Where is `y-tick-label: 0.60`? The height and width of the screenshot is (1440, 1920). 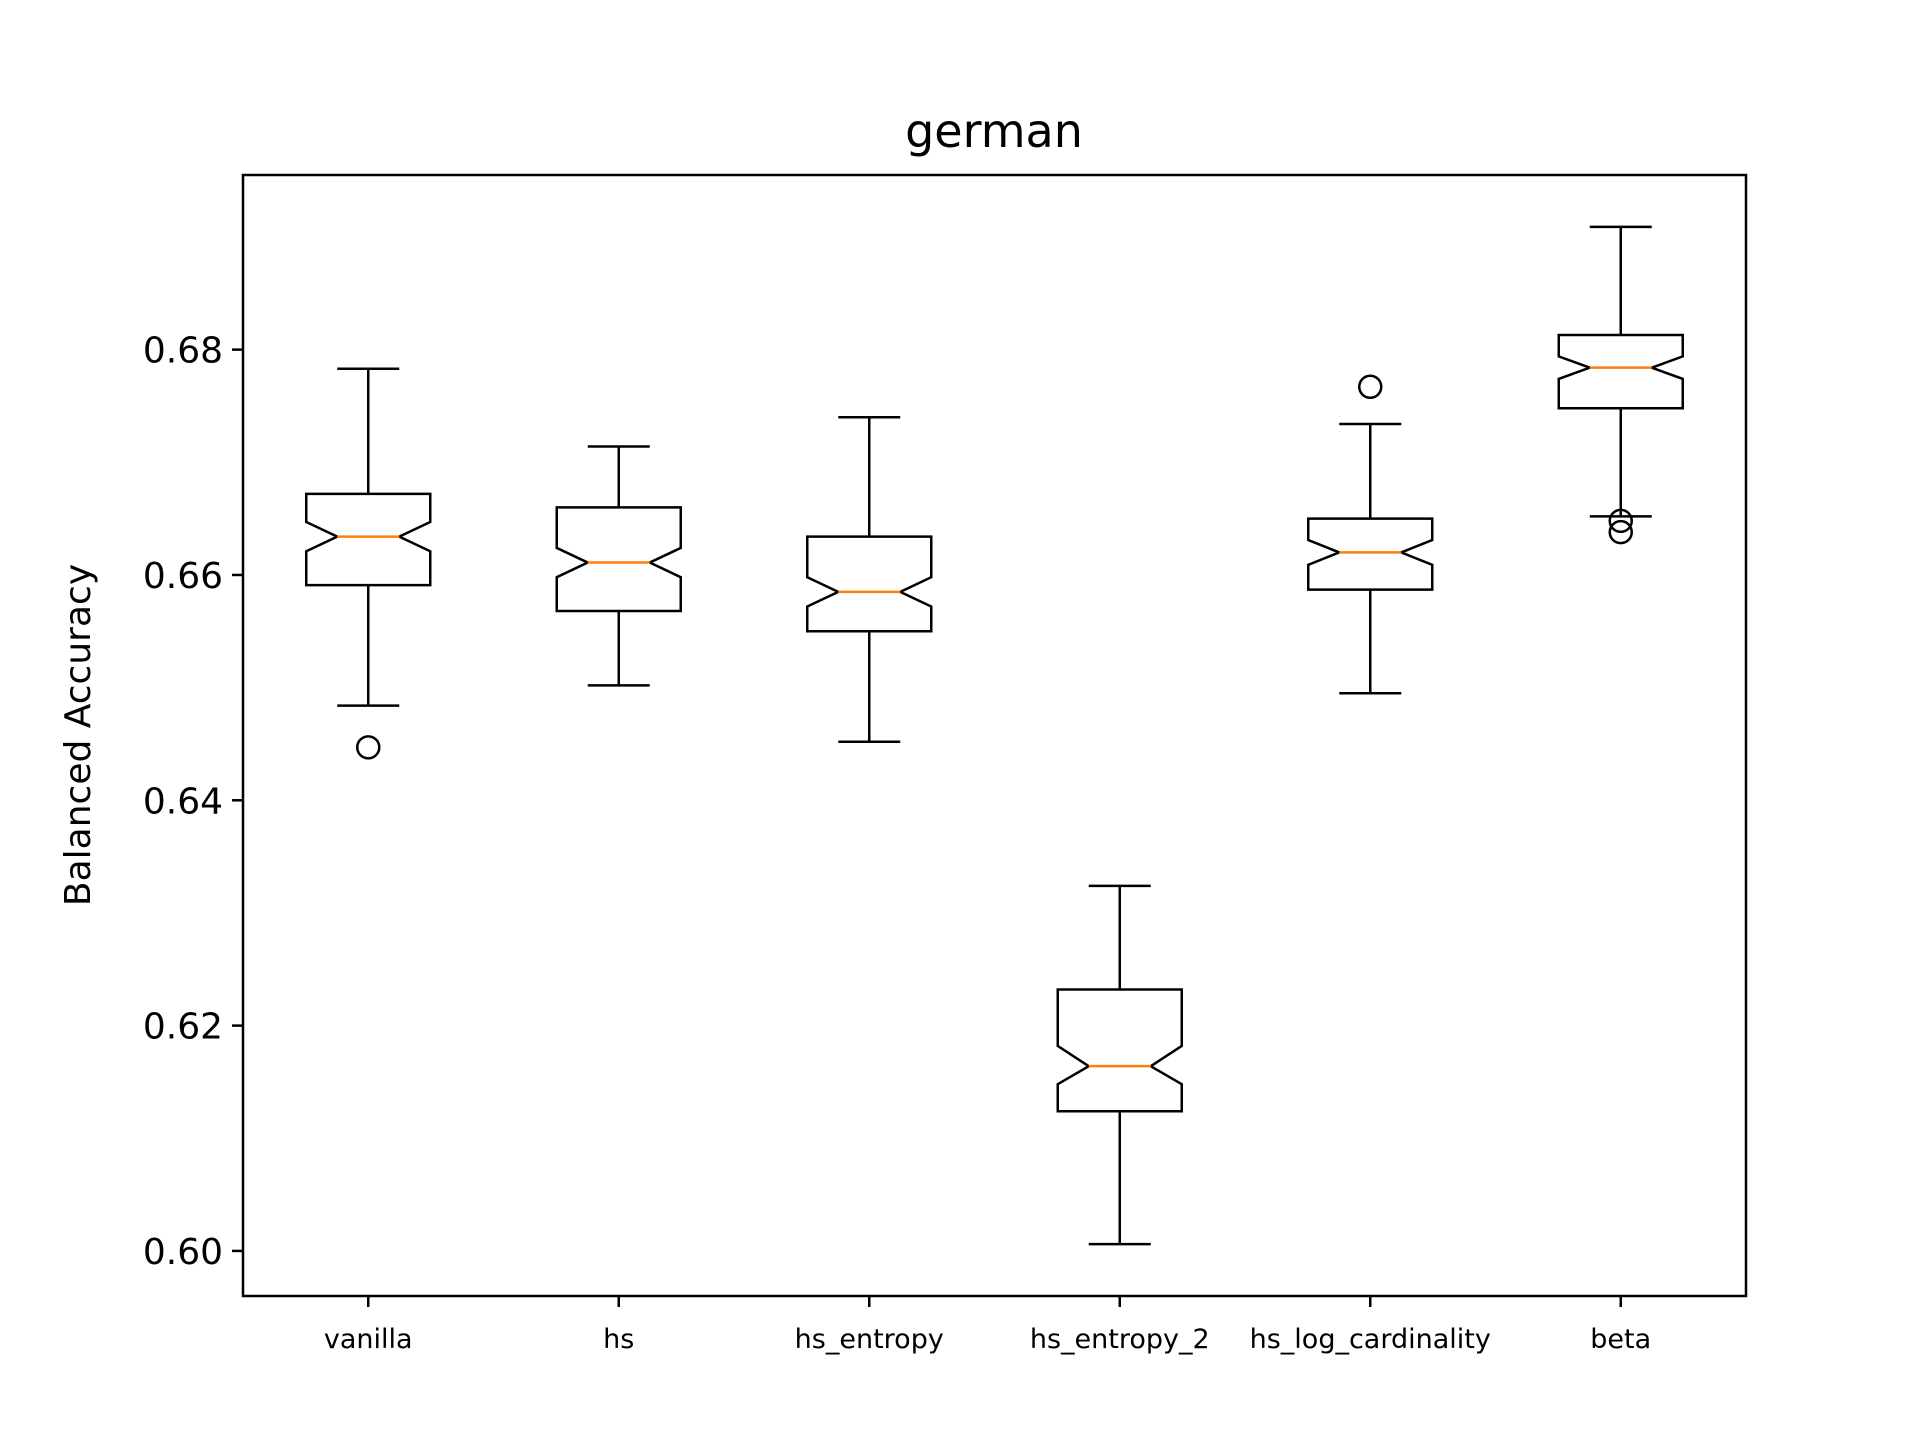
y-tick-label: 0.60 is located at coordinates (183, 1252).